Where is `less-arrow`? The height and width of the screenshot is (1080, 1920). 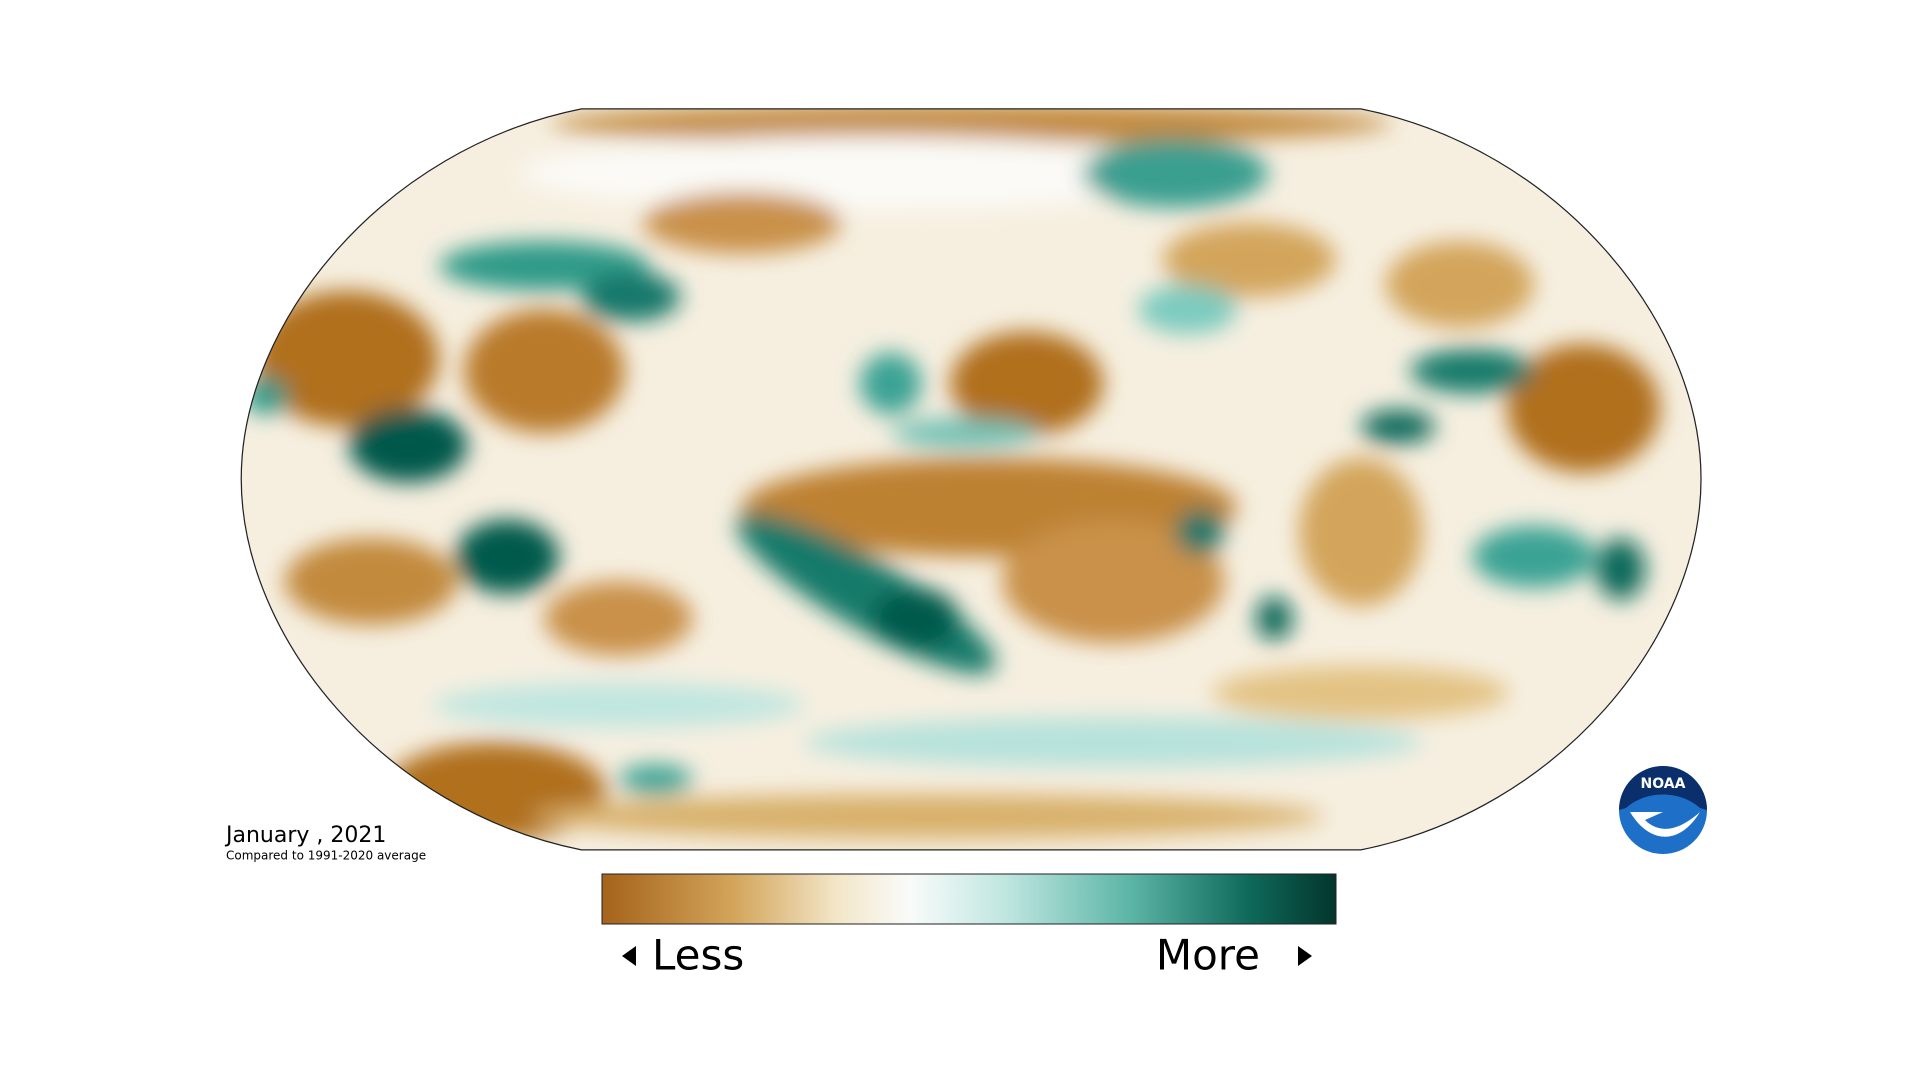 less-arrow is located at coordinates (629, 956).